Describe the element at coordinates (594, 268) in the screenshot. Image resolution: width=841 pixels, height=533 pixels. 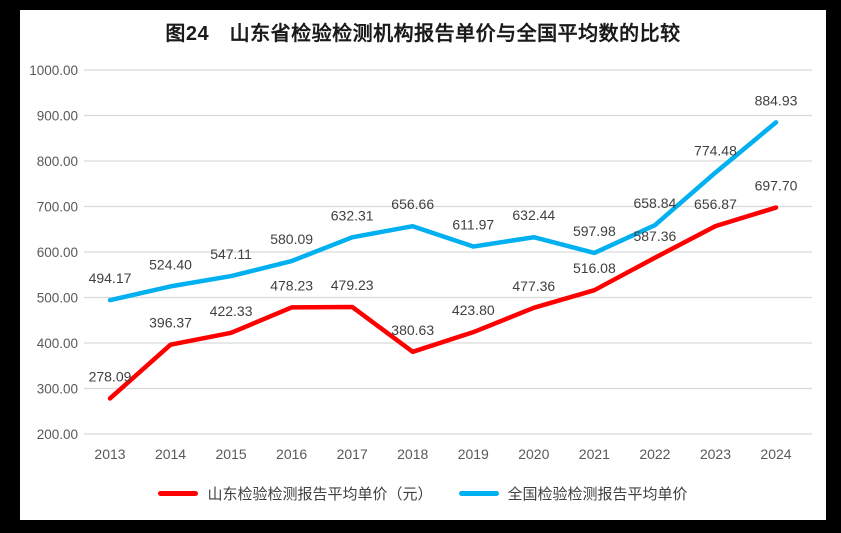
I see `data-label: 516.08` at that location.